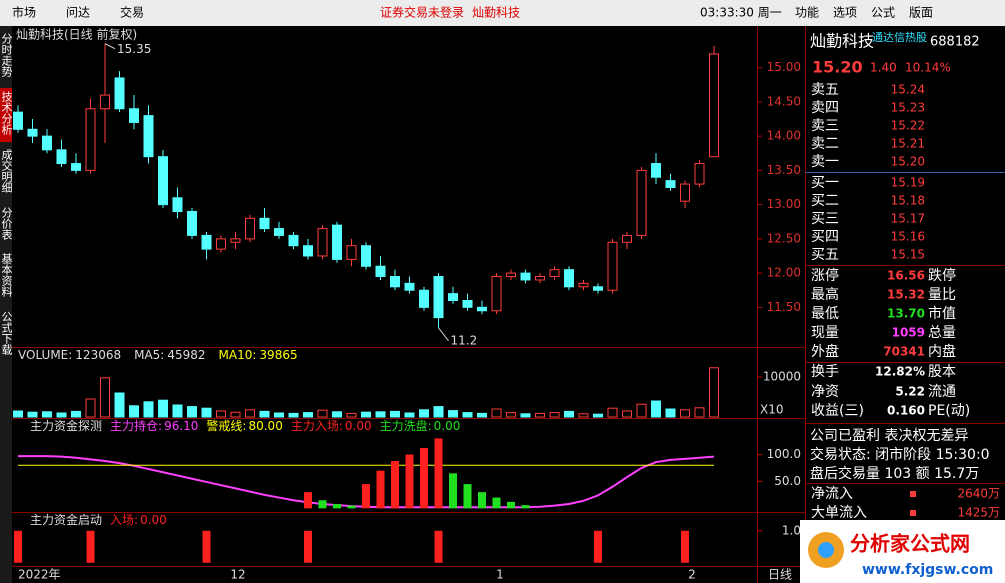 The height and width of the screenshot is (583, 1005). Describe the element at coordinates (780, 575) in the screenshot. I see `period-label: 日线` at that location.